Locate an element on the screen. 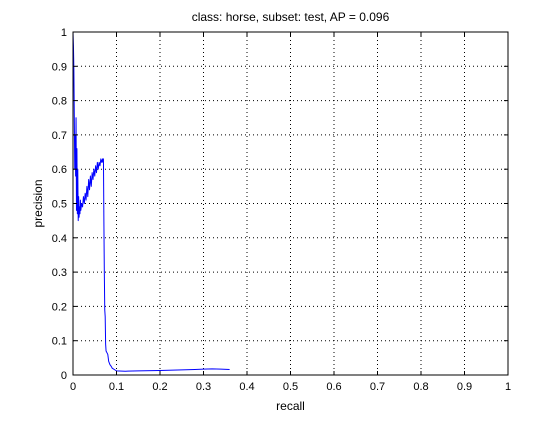  chart-title: class: horse, subset: test, AP = 0.096 is located at coordinates (291, 17).